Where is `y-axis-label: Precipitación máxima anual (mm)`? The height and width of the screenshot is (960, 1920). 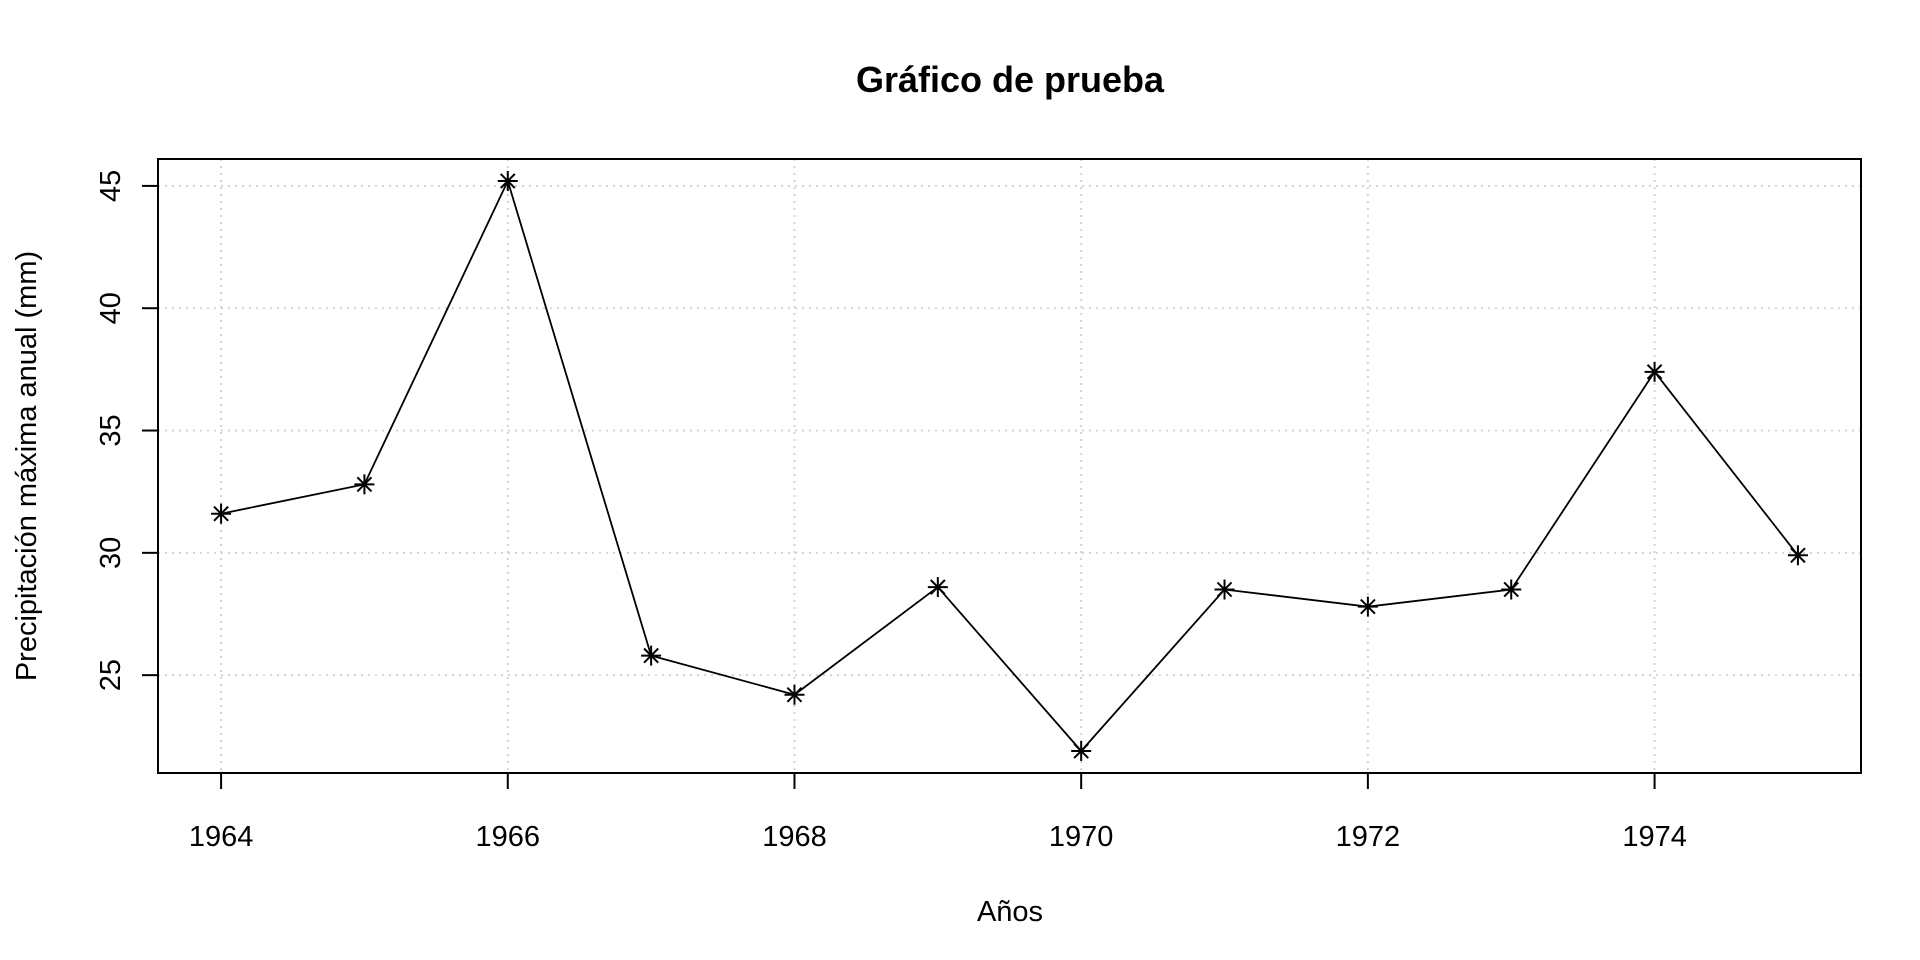 y-axis-label: Precipitación máxima anual (mm) is located at coordinates (27, 466).